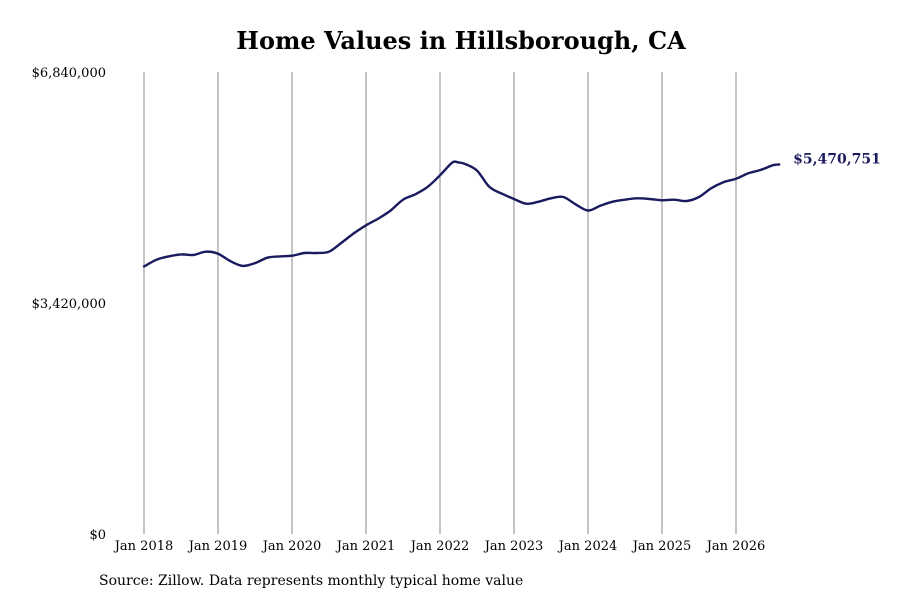 This screenshot has width=900, height=600. What do you see at coordinates (587, 546) in the screenshot?
I see `x-tick-label: Jan 2024` at bounding box center [587, 546].